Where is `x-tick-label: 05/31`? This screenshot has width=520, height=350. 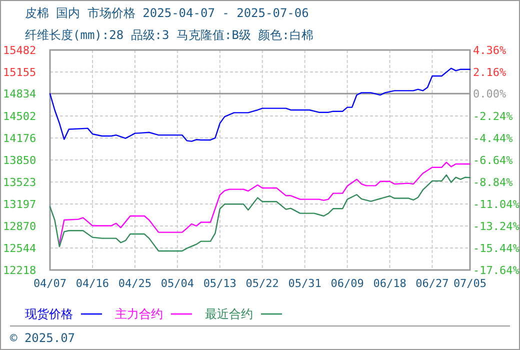 x-tick-label: 05/31 is located at coordinates (305, 283).